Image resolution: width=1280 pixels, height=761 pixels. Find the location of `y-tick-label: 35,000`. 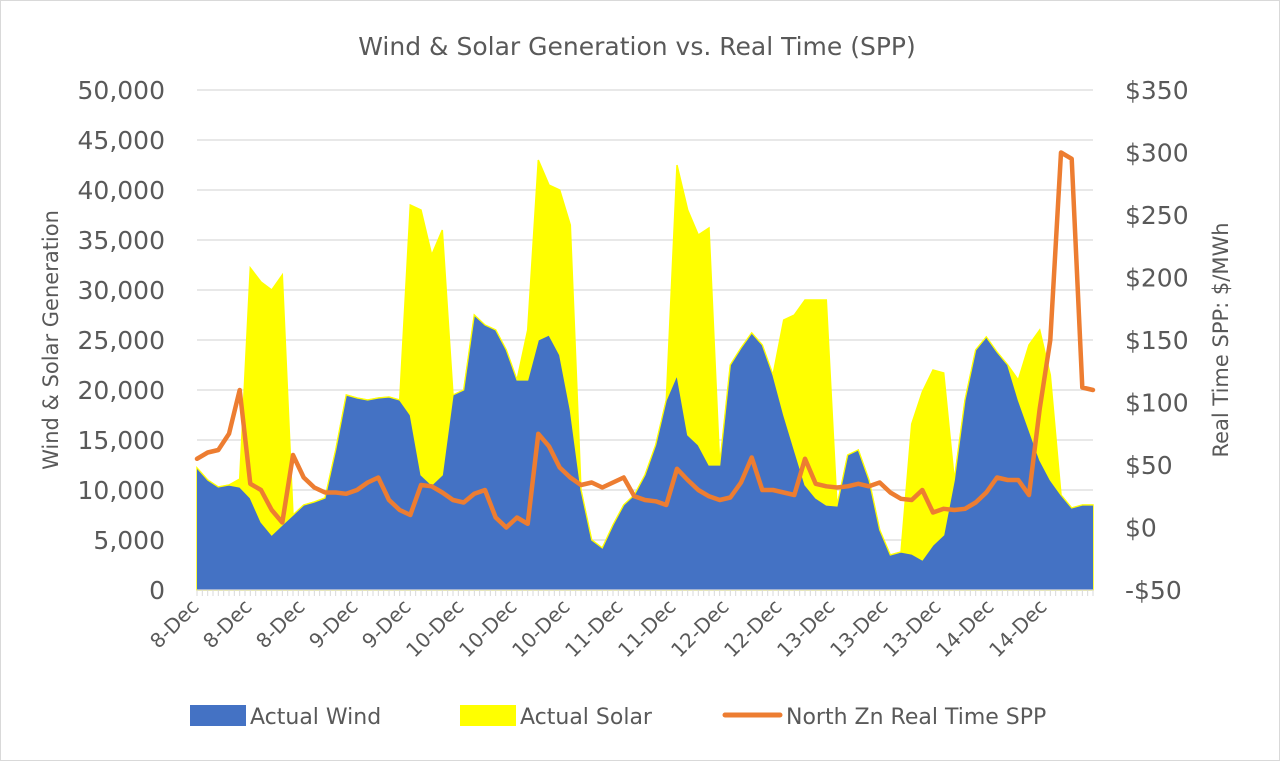

y-tick-label: 35,000 is located at coordinates (121, 240).